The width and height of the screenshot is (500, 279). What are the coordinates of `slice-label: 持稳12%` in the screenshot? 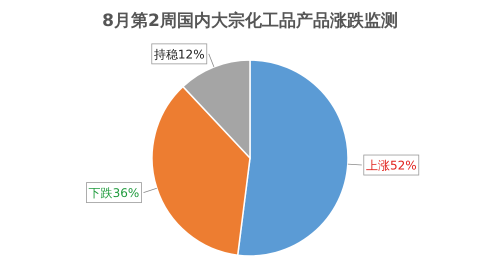 It's located at (179, 54).